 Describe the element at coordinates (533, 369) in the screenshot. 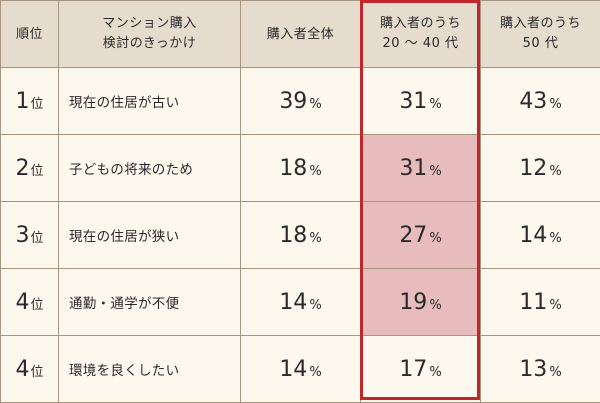

I see `age-50-cell-value: 13` at that location.